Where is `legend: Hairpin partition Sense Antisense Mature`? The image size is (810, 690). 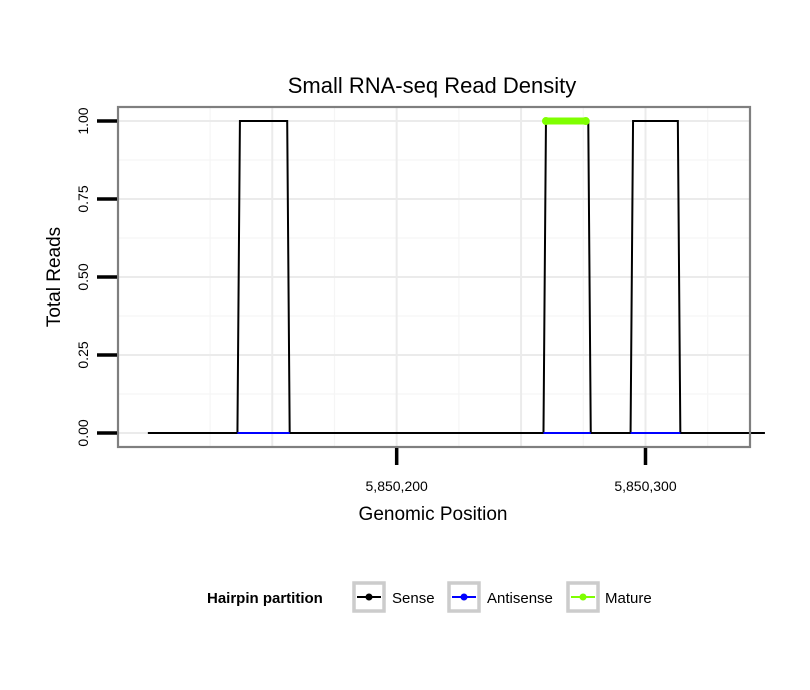 legend: Hairpin partition Sense Antisense Mature is located at coordinates (429, 597).